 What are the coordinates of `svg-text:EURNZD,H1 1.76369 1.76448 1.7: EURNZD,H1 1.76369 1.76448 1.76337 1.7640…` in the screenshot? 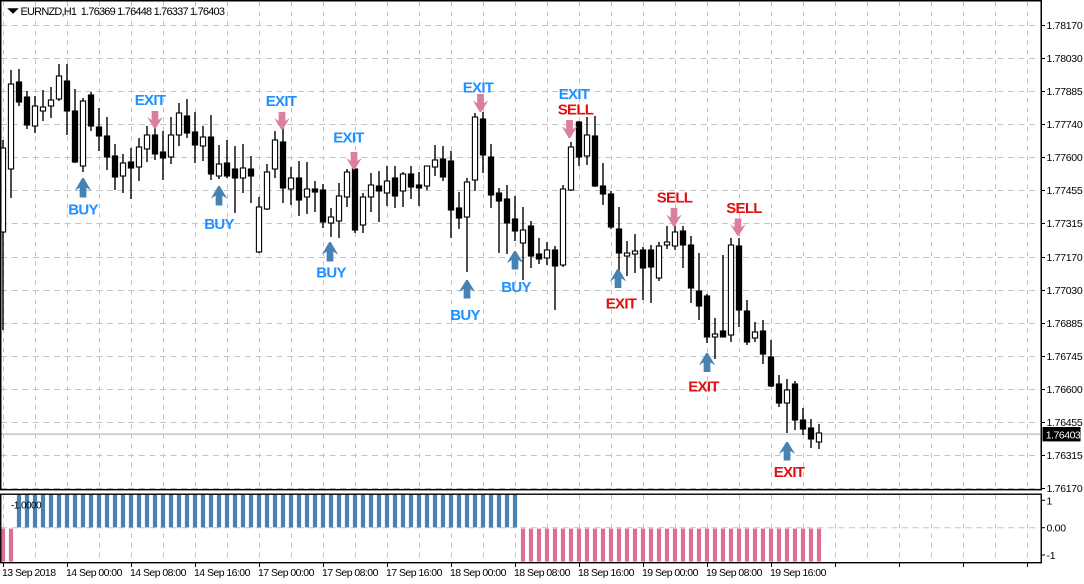 It's located at (123, 12).